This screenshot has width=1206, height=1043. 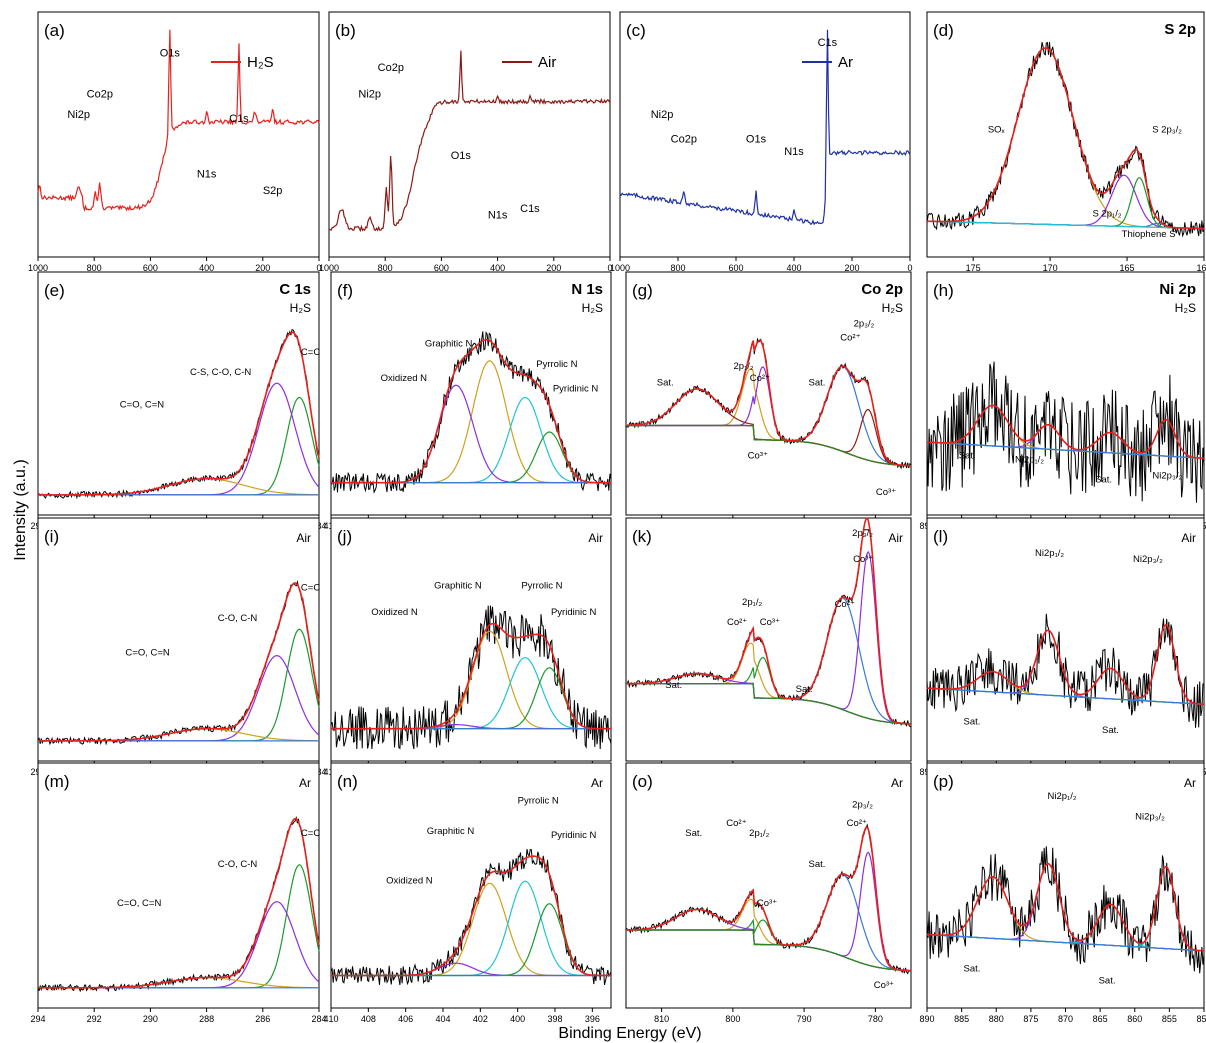 What do you see at coordinates (38, 268) in the screenshot?
I see `x-tick-label: 1000` at bounding box center [38, 268].